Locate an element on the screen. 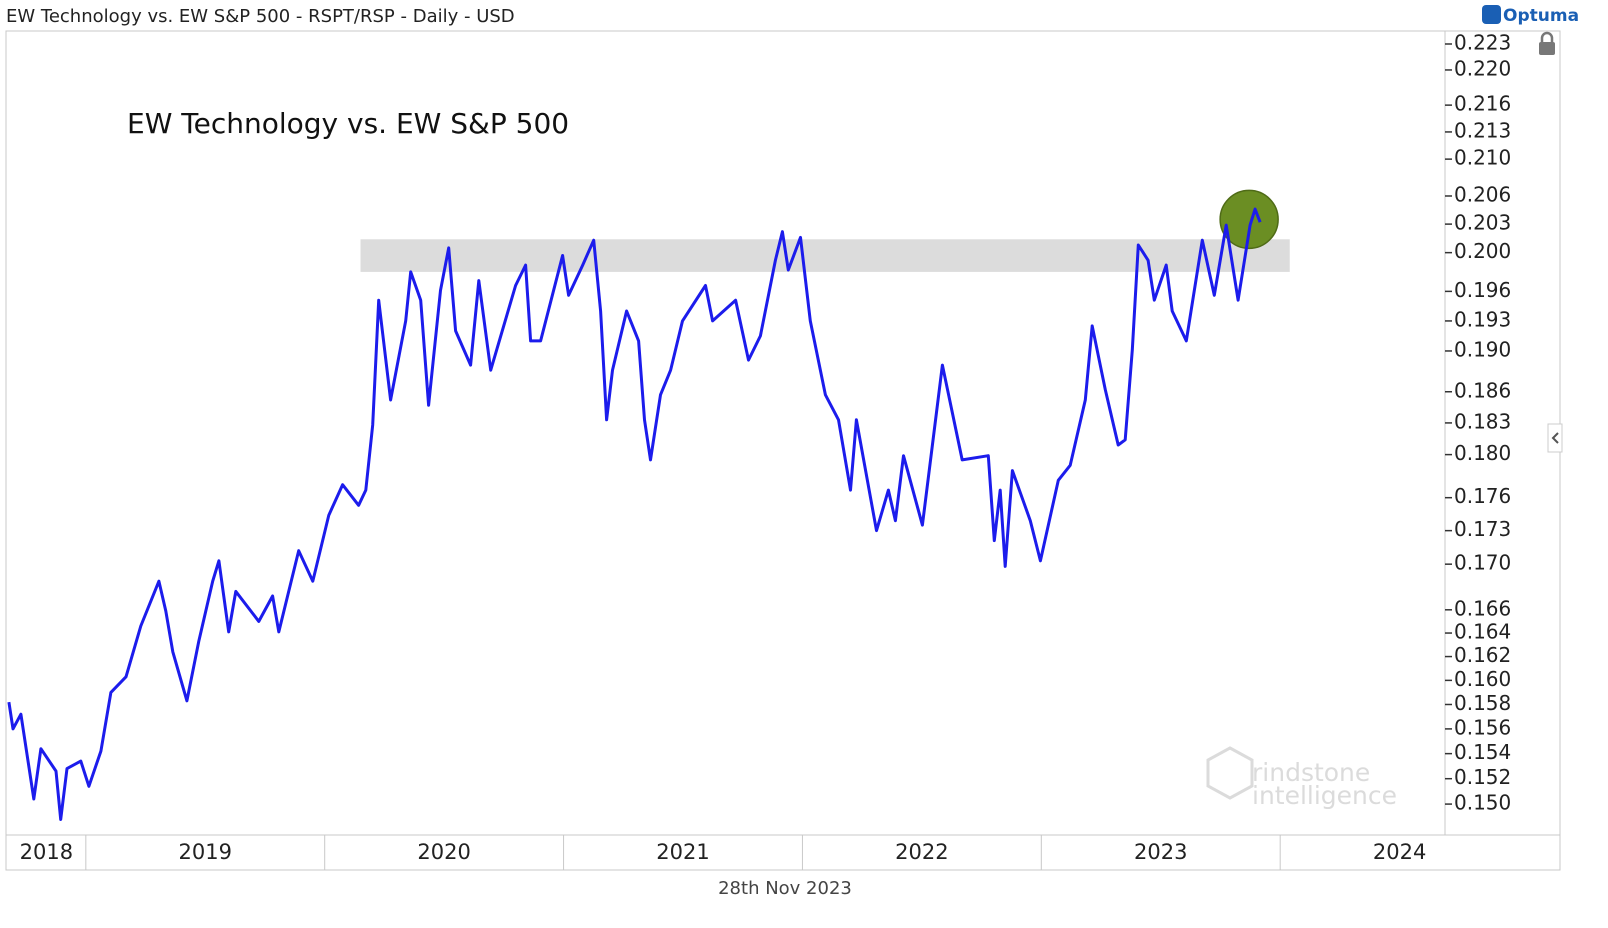 The width and height of the screenshot is (1608, 928). x-tick-label: 2022 is located at coordinates (921, 852).